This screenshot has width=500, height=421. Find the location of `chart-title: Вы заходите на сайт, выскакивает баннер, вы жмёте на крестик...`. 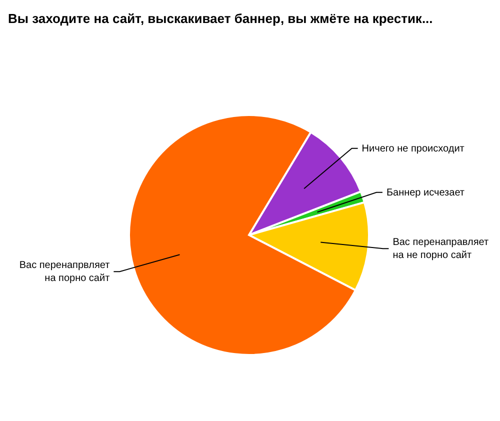

chart-title: Вы заходите на сайт, выскакивает баннер, вы жмёте на крестик... is located at coordinates (221, 19).